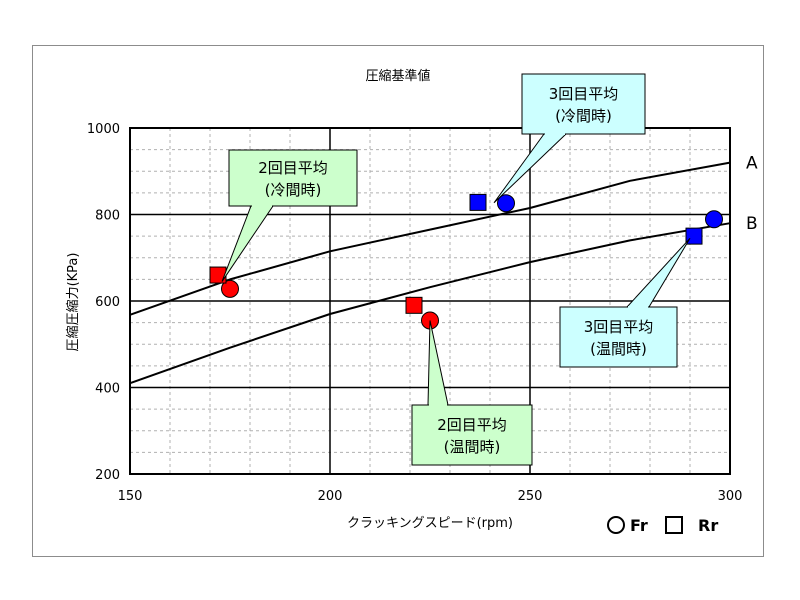  Describe the element at coordinates (103, 129) in the screenshot. I see `y-tick-label: 1000` at that location.